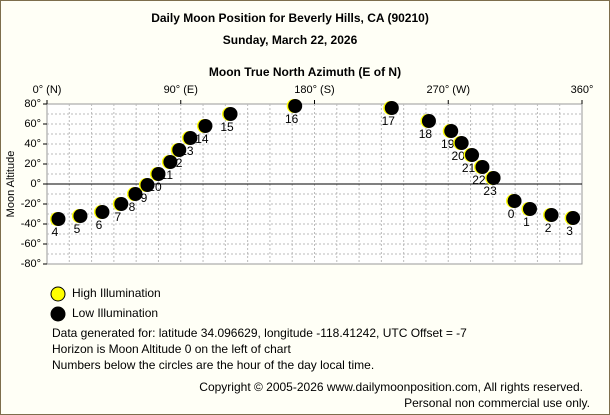  I want to click on hour-label: 15, so click(227, 127).